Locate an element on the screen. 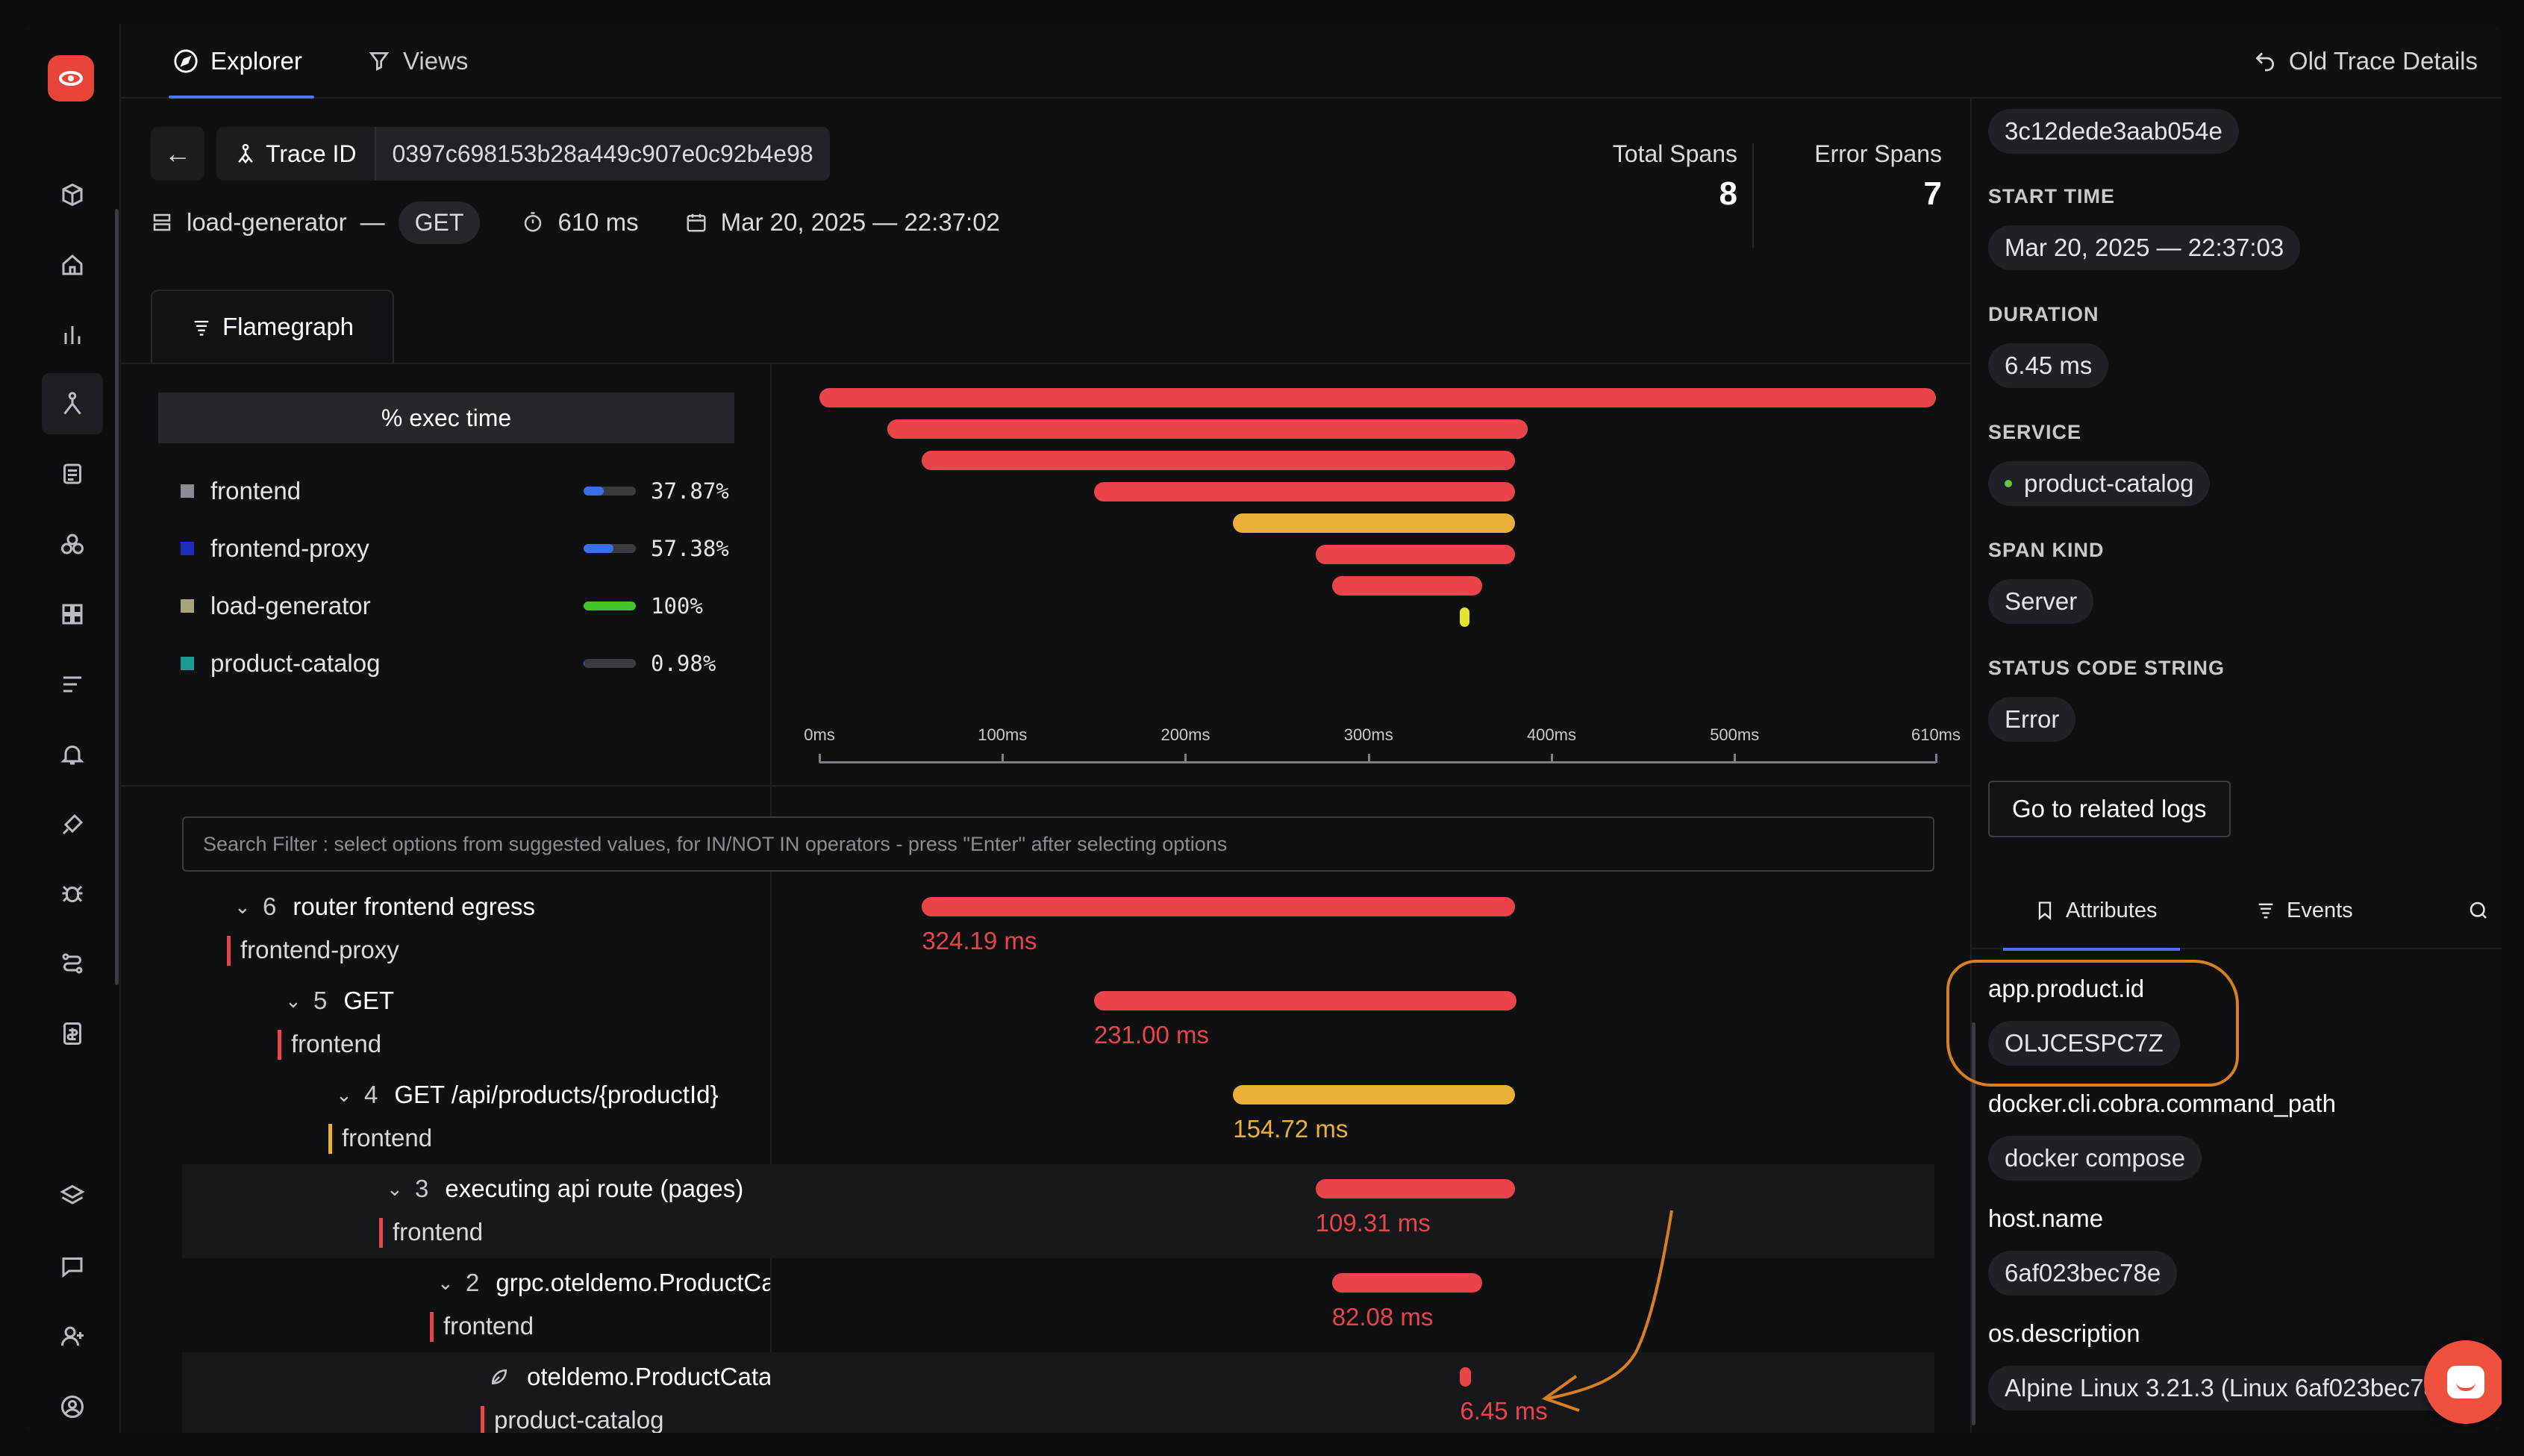 This screenshot has height=1456, width=2524. exec-time-percent: 0.98% is located at coordinates (684, 663).